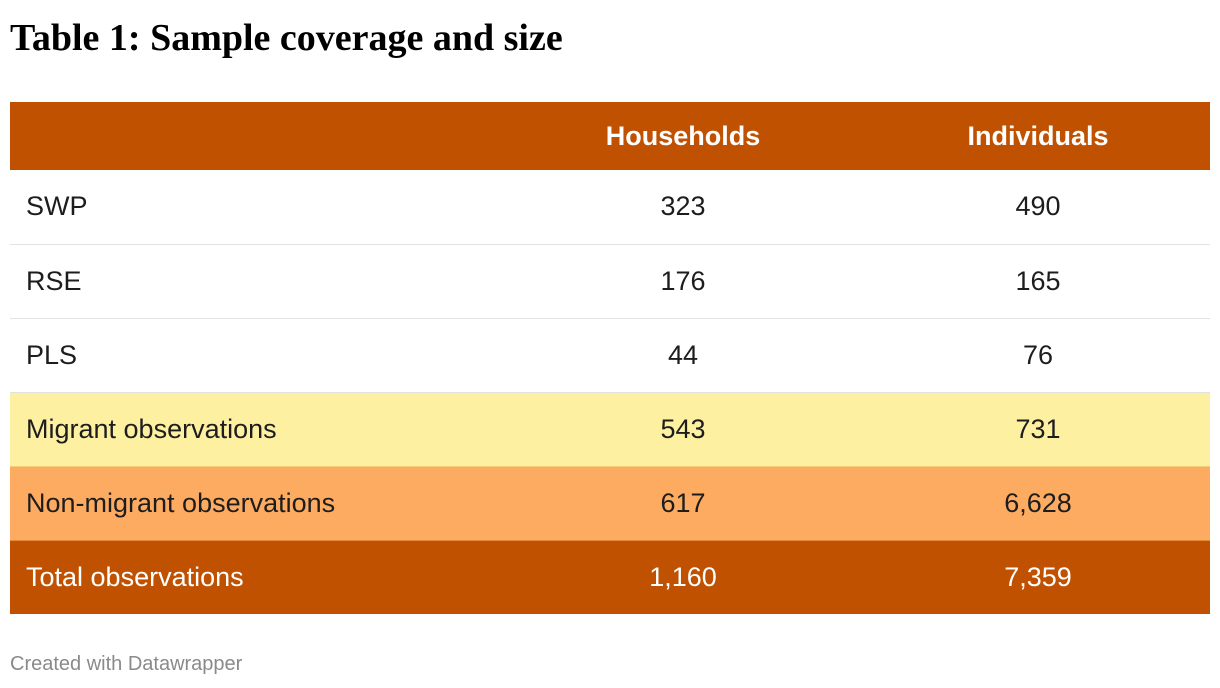 This screenshot has height=688, width=1220. I want to click on households-value: 176, so click(683, 281).